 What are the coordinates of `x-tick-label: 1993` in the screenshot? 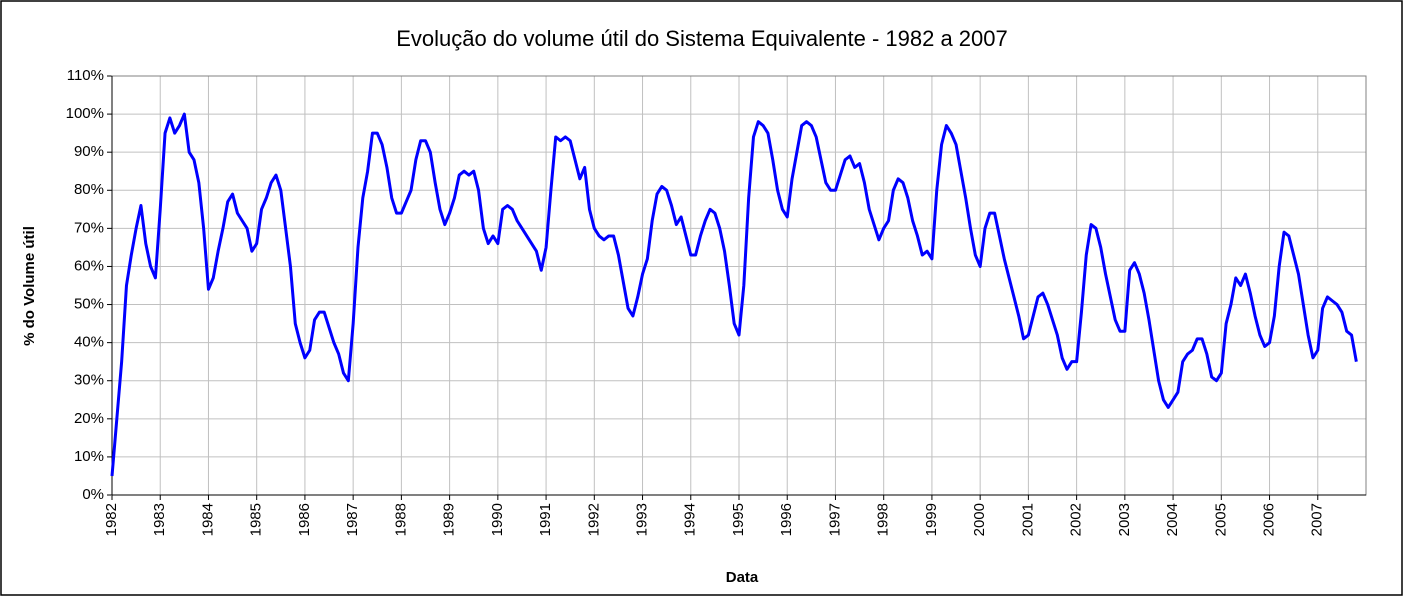 It's located at (642, 519).